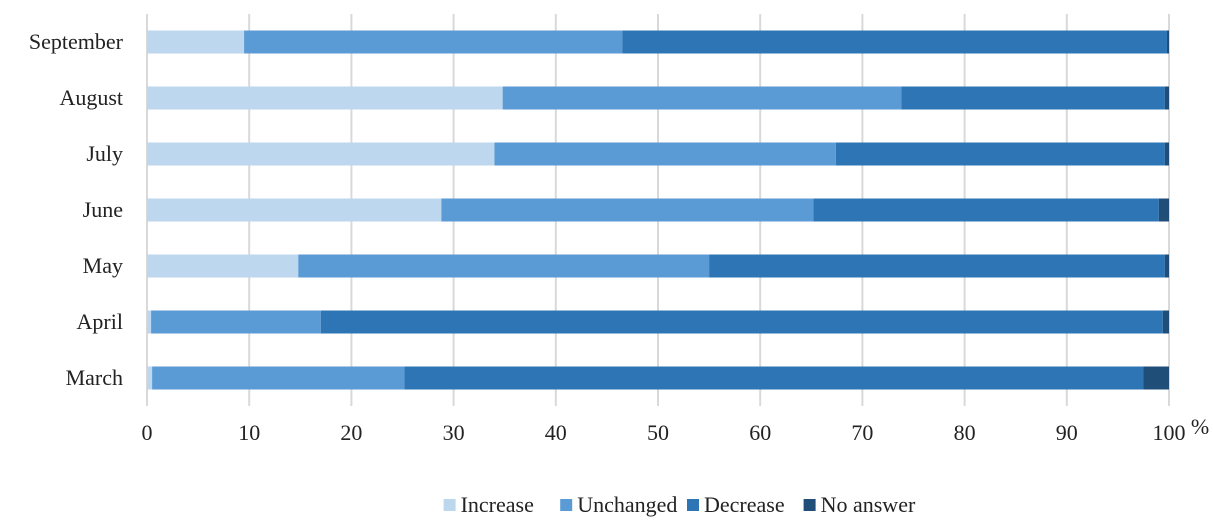  I want to click on bar-segment-decrease-july, so click(1000, 154).